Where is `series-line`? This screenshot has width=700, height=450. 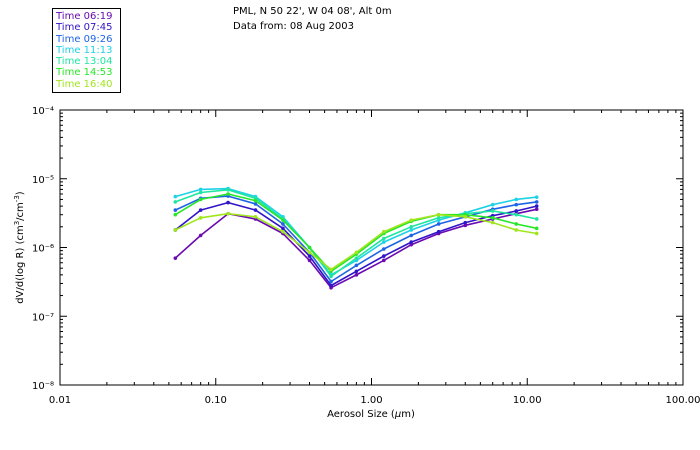 series-line is located at coordinates (355, 239).